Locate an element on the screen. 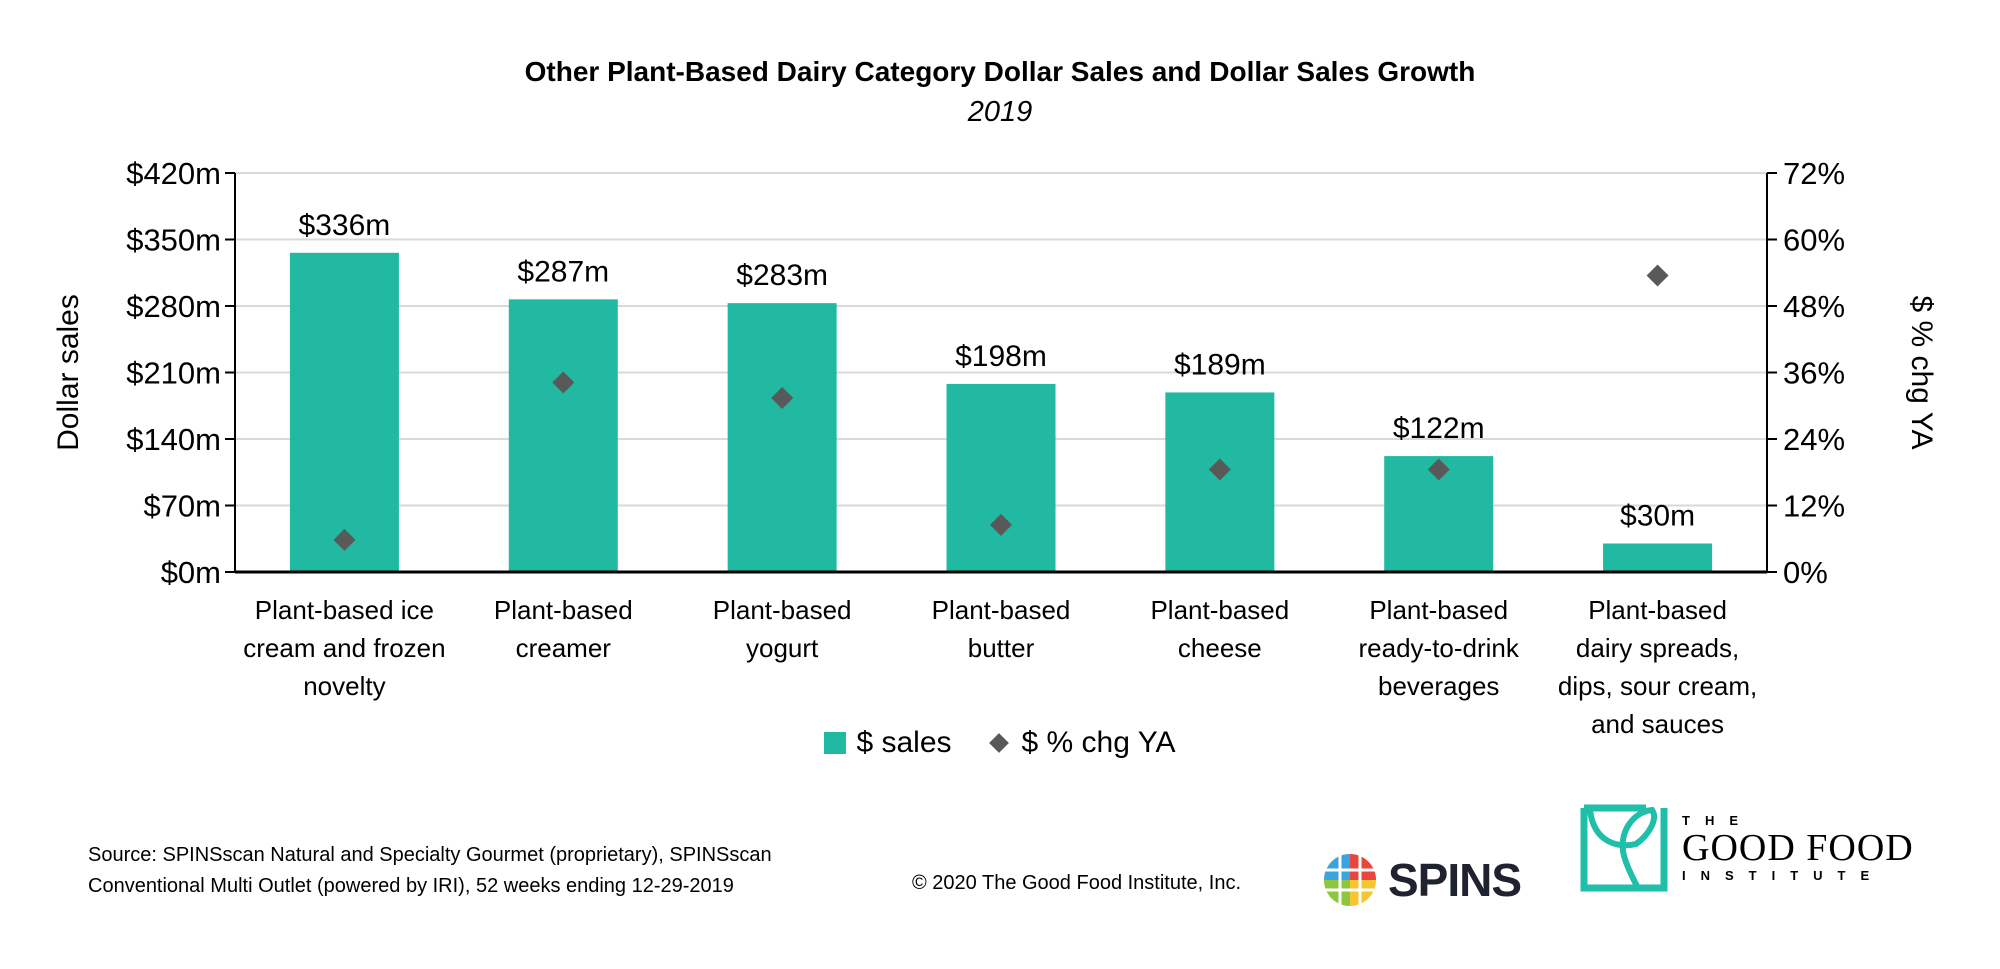 Image resolution: width=2000 pixels, height=969 pixels. x-tick-label: cream and frozen is located at coordinates (344, 648).